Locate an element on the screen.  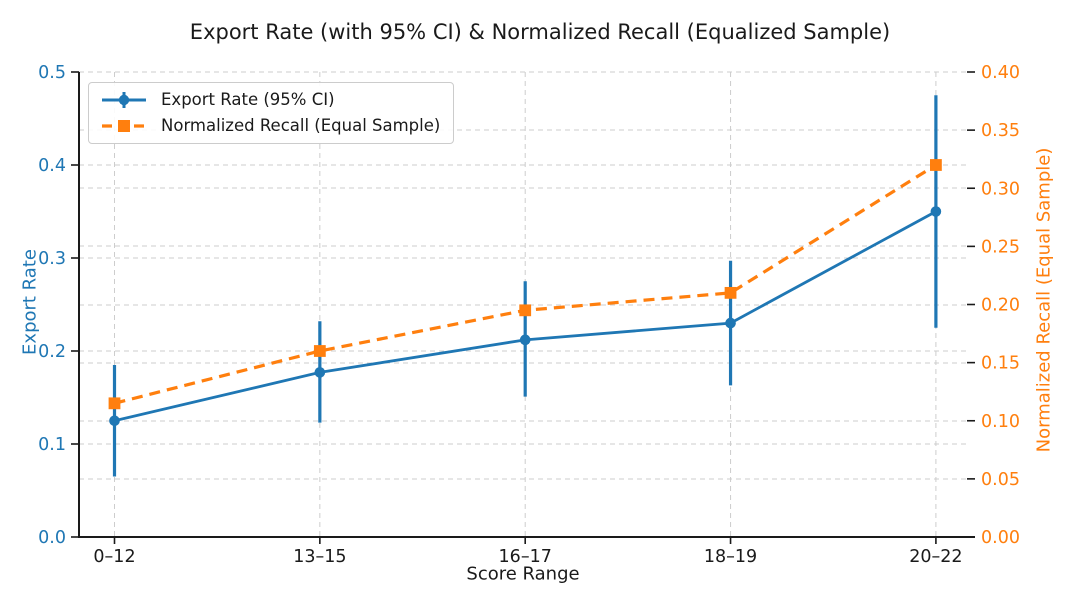
right-axis-tick-label: 0.20 is located at coordinates (1000, 306).